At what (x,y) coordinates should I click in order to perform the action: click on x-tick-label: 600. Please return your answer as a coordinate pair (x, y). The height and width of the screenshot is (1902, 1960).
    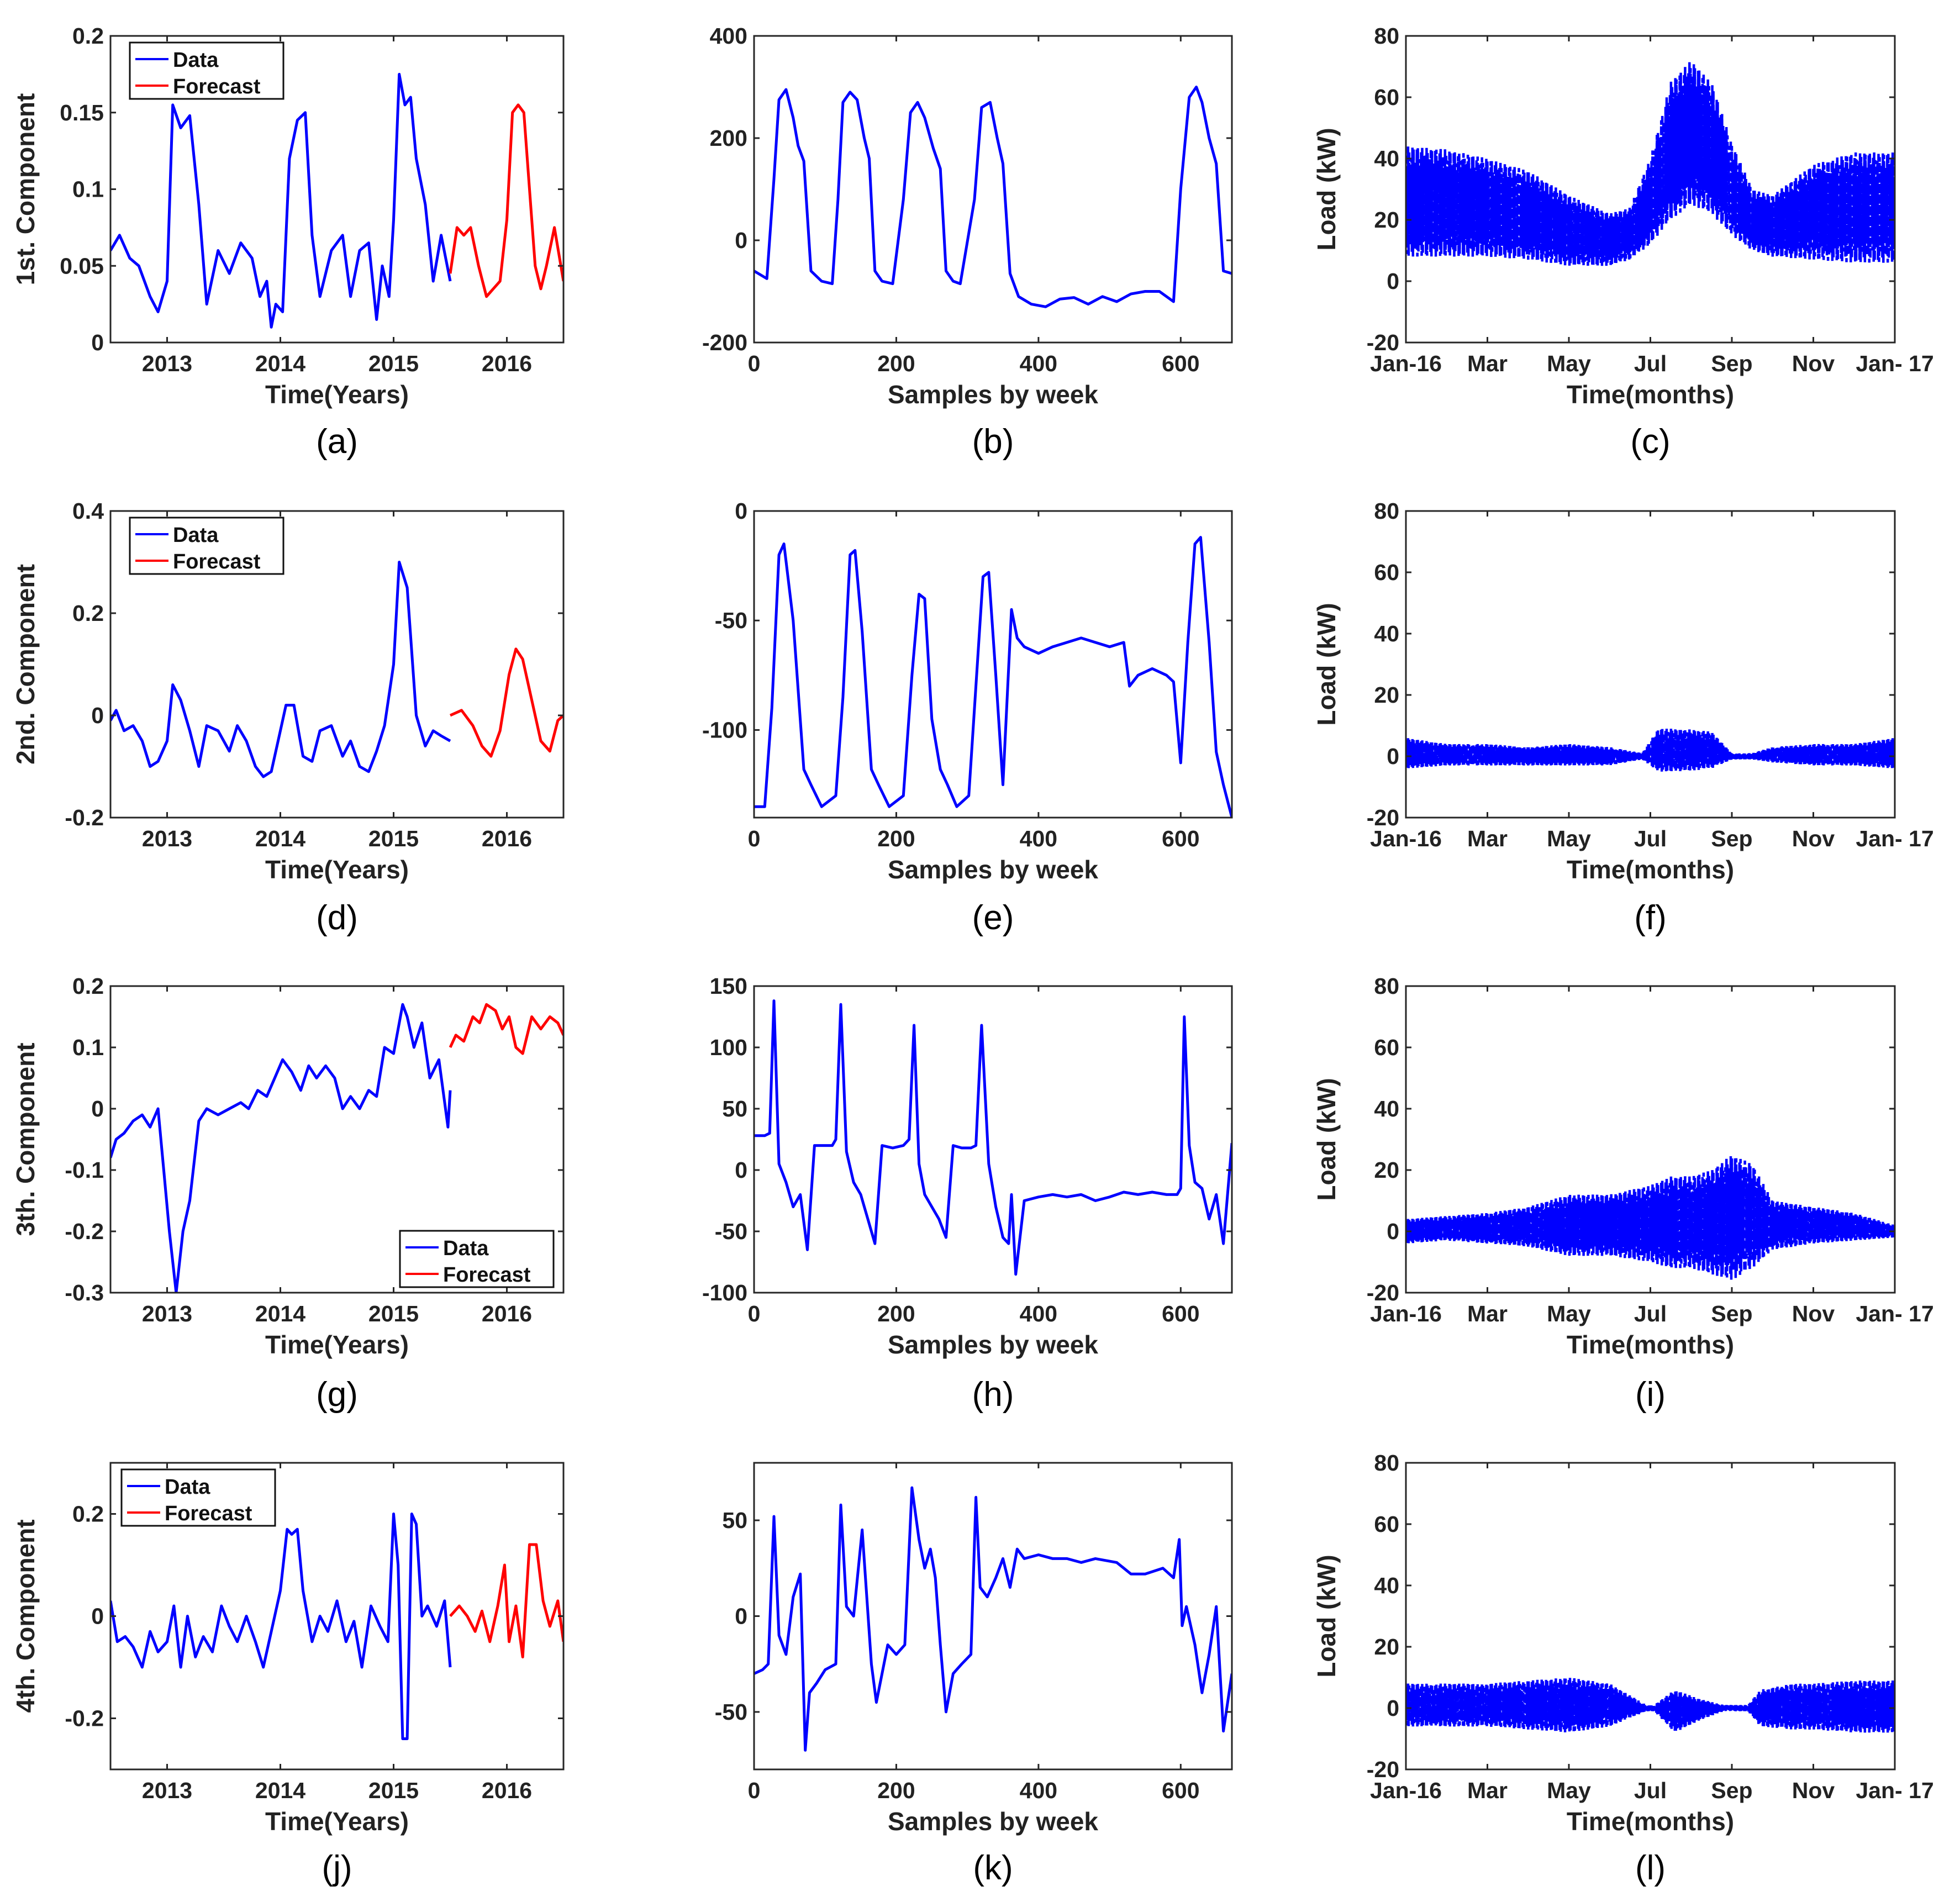
    Looking at the image, I should click on (1181, 839).